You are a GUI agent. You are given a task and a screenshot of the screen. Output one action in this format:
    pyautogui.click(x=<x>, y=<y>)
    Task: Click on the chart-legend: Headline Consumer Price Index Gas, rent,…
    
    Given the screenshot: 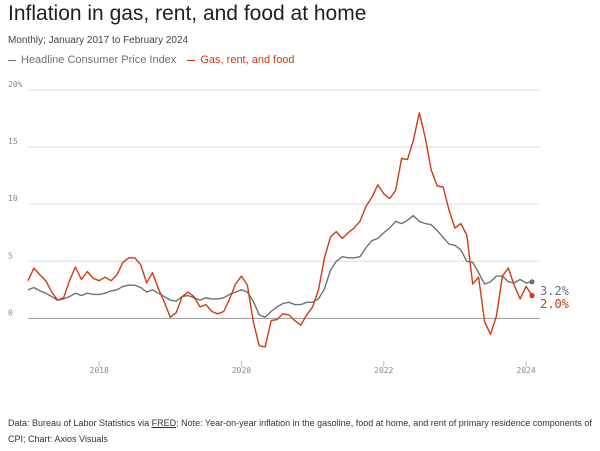 What is the action you would take?
    pyautogui.click(x=155, y=60)
    